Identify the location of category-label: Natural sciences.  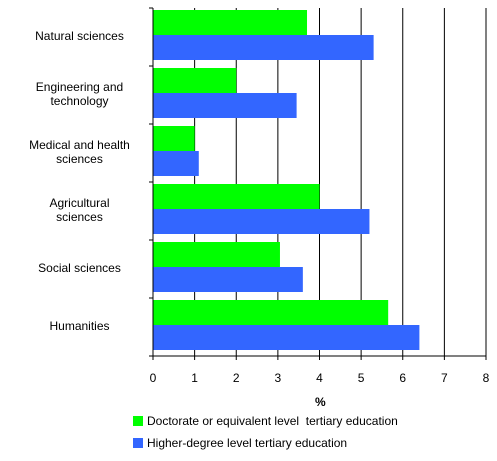
(79, 36).